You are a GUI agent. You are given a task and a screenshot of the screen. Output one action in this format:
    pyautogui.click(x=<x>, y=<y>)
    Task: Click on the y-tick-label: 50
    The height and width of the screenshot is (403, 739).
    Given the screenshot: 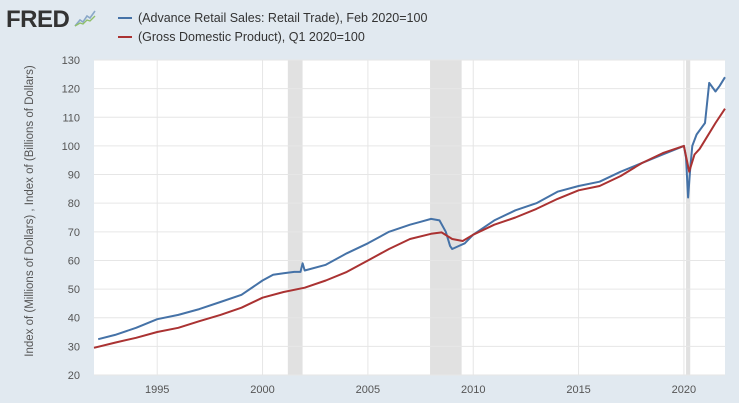 What is the action you would take?
    pyautogui.click(x=74, y=290)
    